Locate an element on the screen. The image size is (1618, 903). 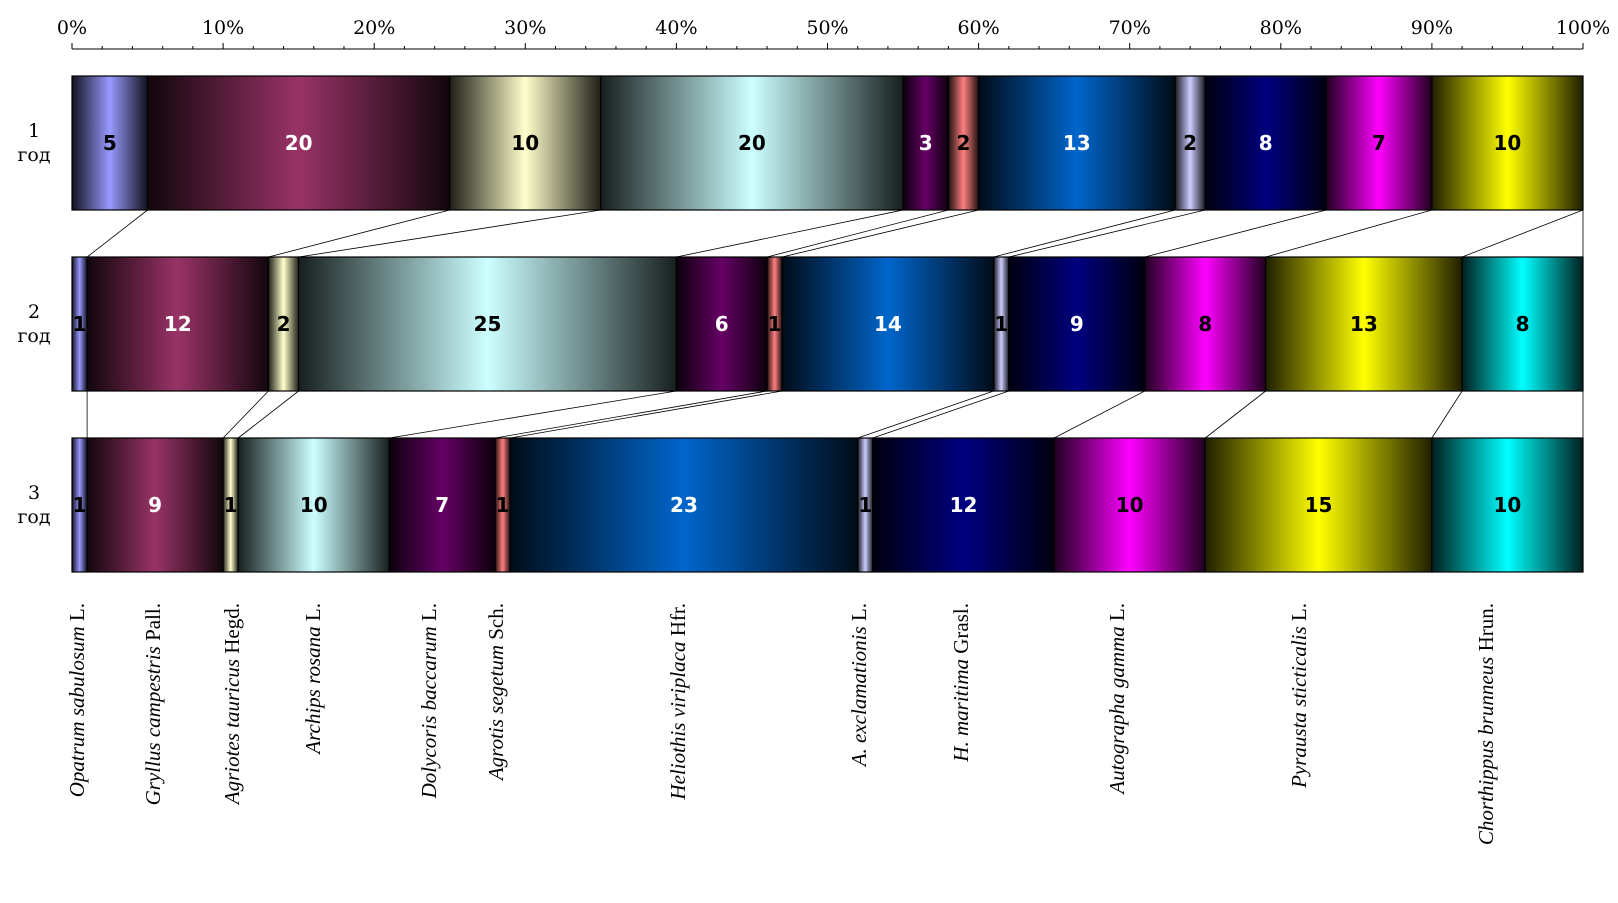
data-label: 23 is located at coordinates (684, 505).